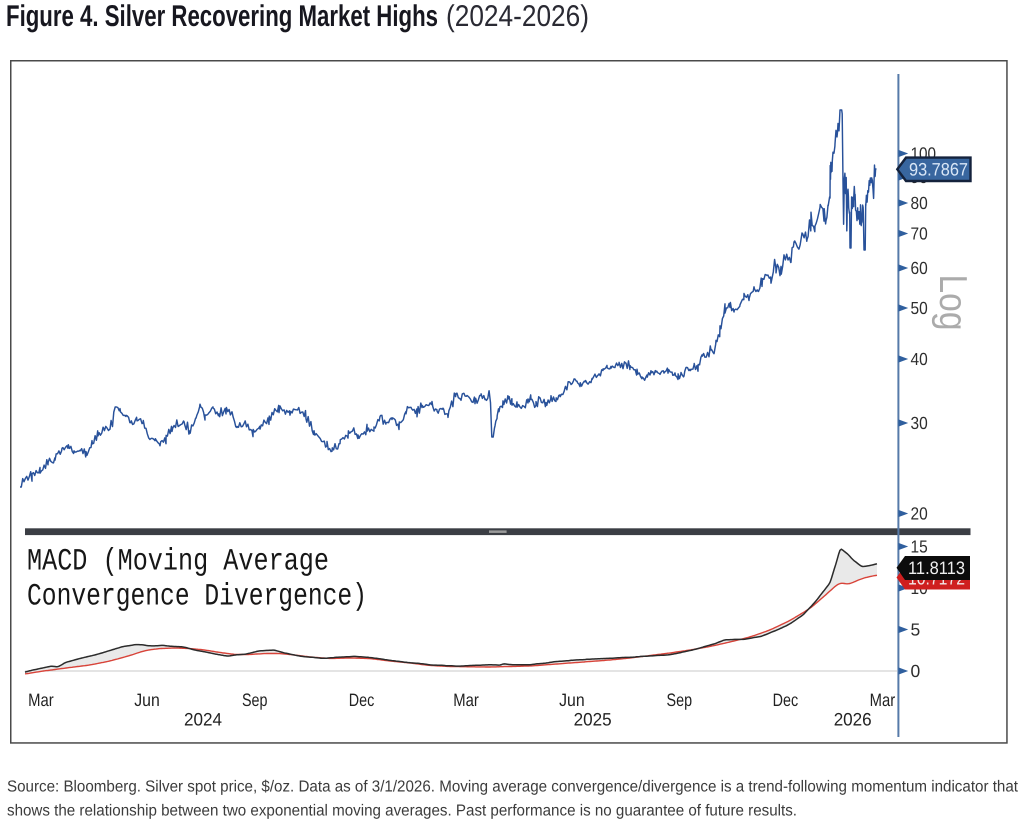 The width and height of the screenshot is (1024, 833). Describe the element at coordinates (919, 203) in the screenshot. I see `svg-text: 80` at that location.